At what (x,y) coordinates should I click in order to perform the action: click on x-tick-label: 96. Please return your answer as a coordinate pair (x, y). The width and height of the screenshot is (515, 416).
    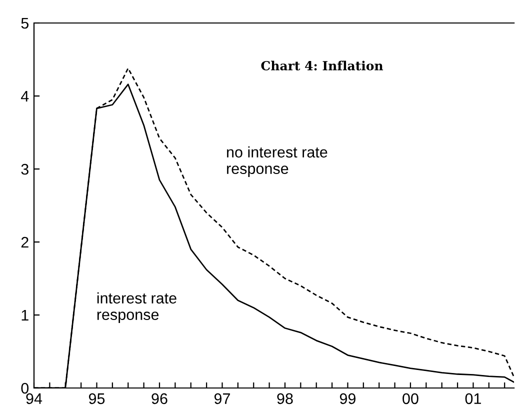
    Looking at the image, I should click on (160, 398).